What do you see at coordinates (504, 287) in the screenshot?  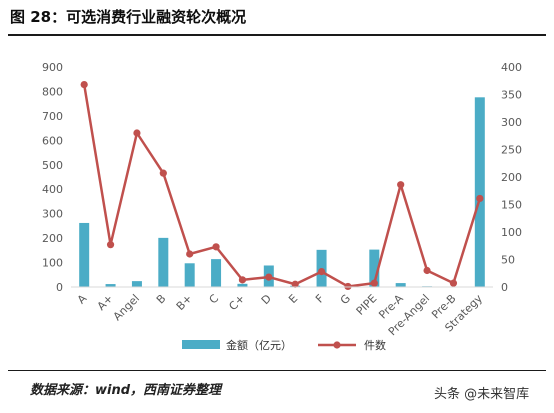 I see `right-tick-label: 0` at bounding box center [504, 287].